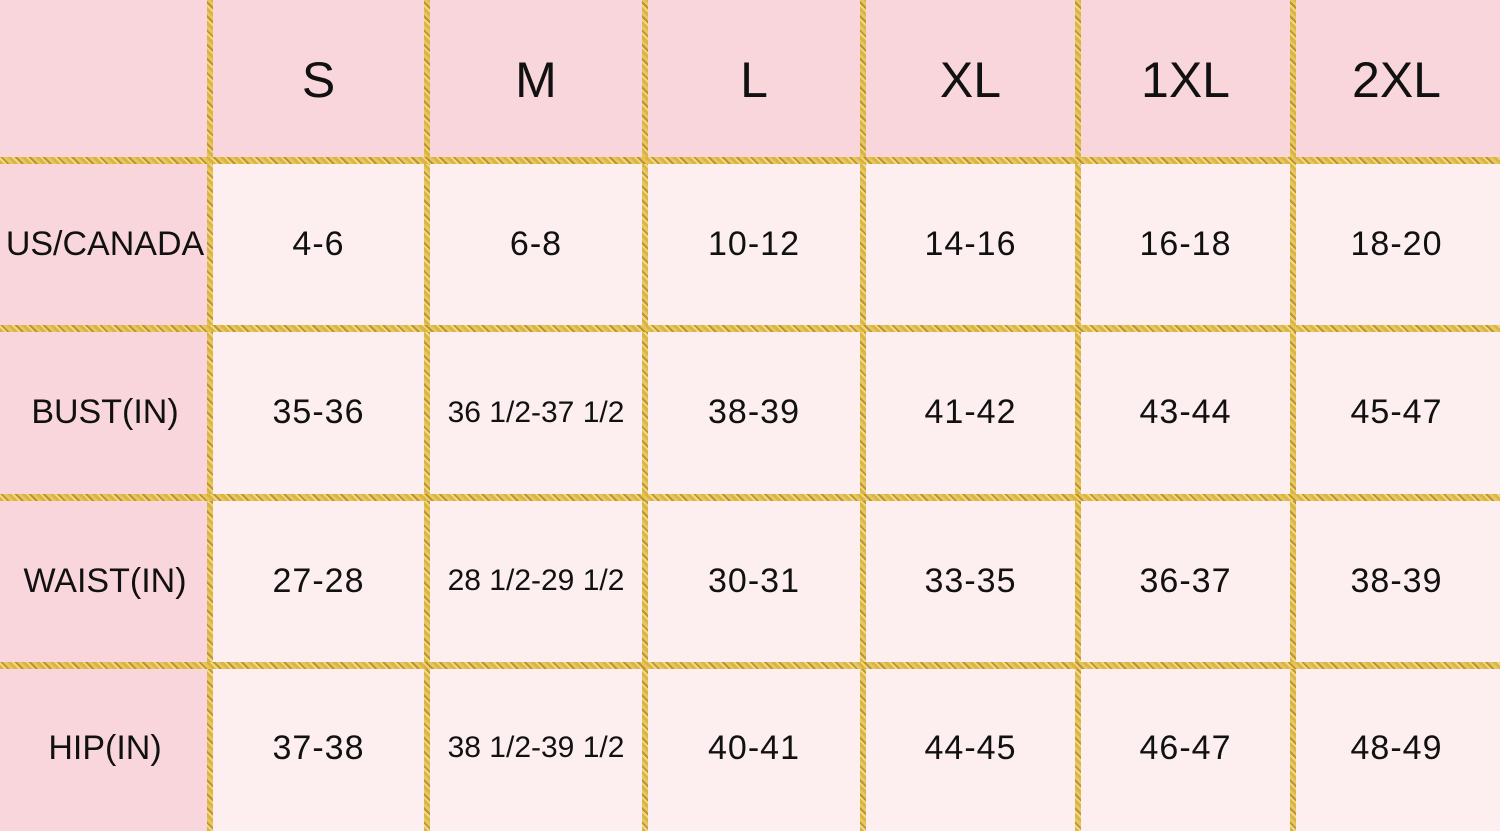 The height and width of the screenshot is (831, 1500). I want to click on size-cell: 18-20, so click(1396, 244).